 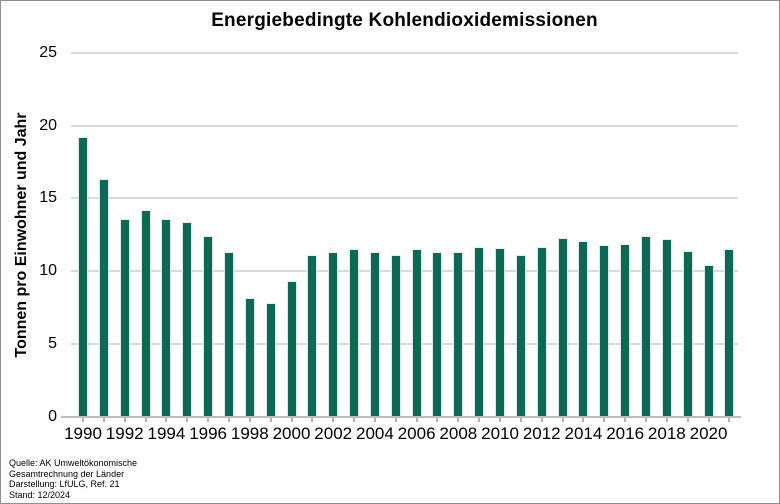 What do you see at coordinates (249, 433) in the screenshot?
I see `x-tick-label-1998: 1998` at bounding box center [249, 433].